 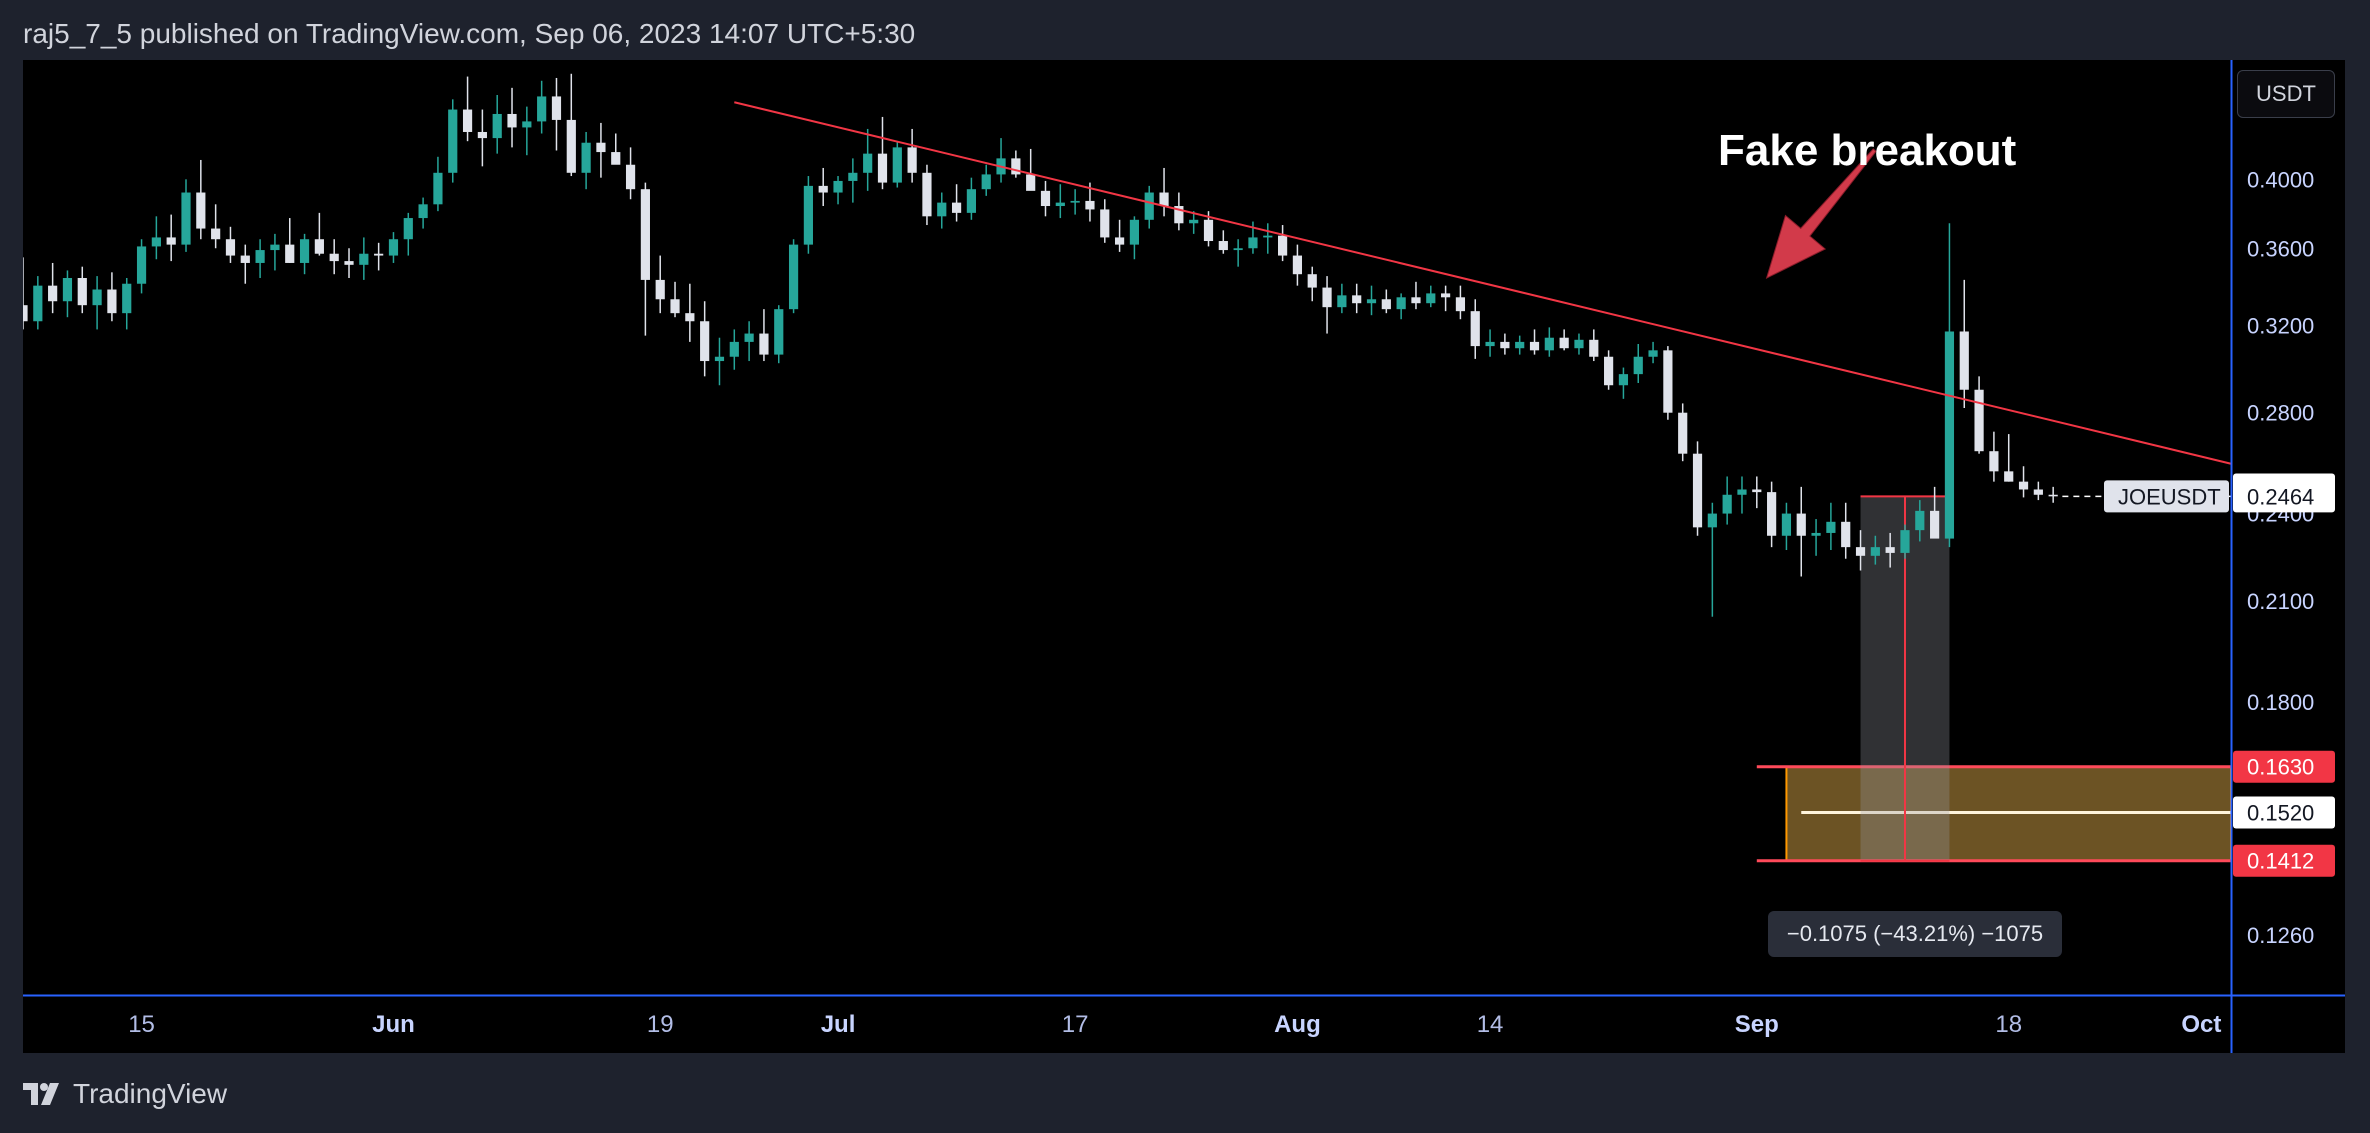 What do you see at coordinates (1075, 1024) in the screenshot?
I see `x-tick-label: 17` at bounding box center [1075, 1024].